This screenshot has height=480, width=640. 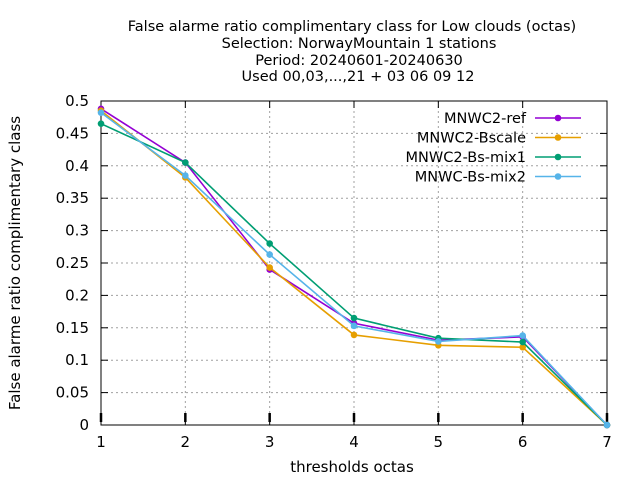 I want to click on x-tick-label-1: 2, so click(x=186, y=442).